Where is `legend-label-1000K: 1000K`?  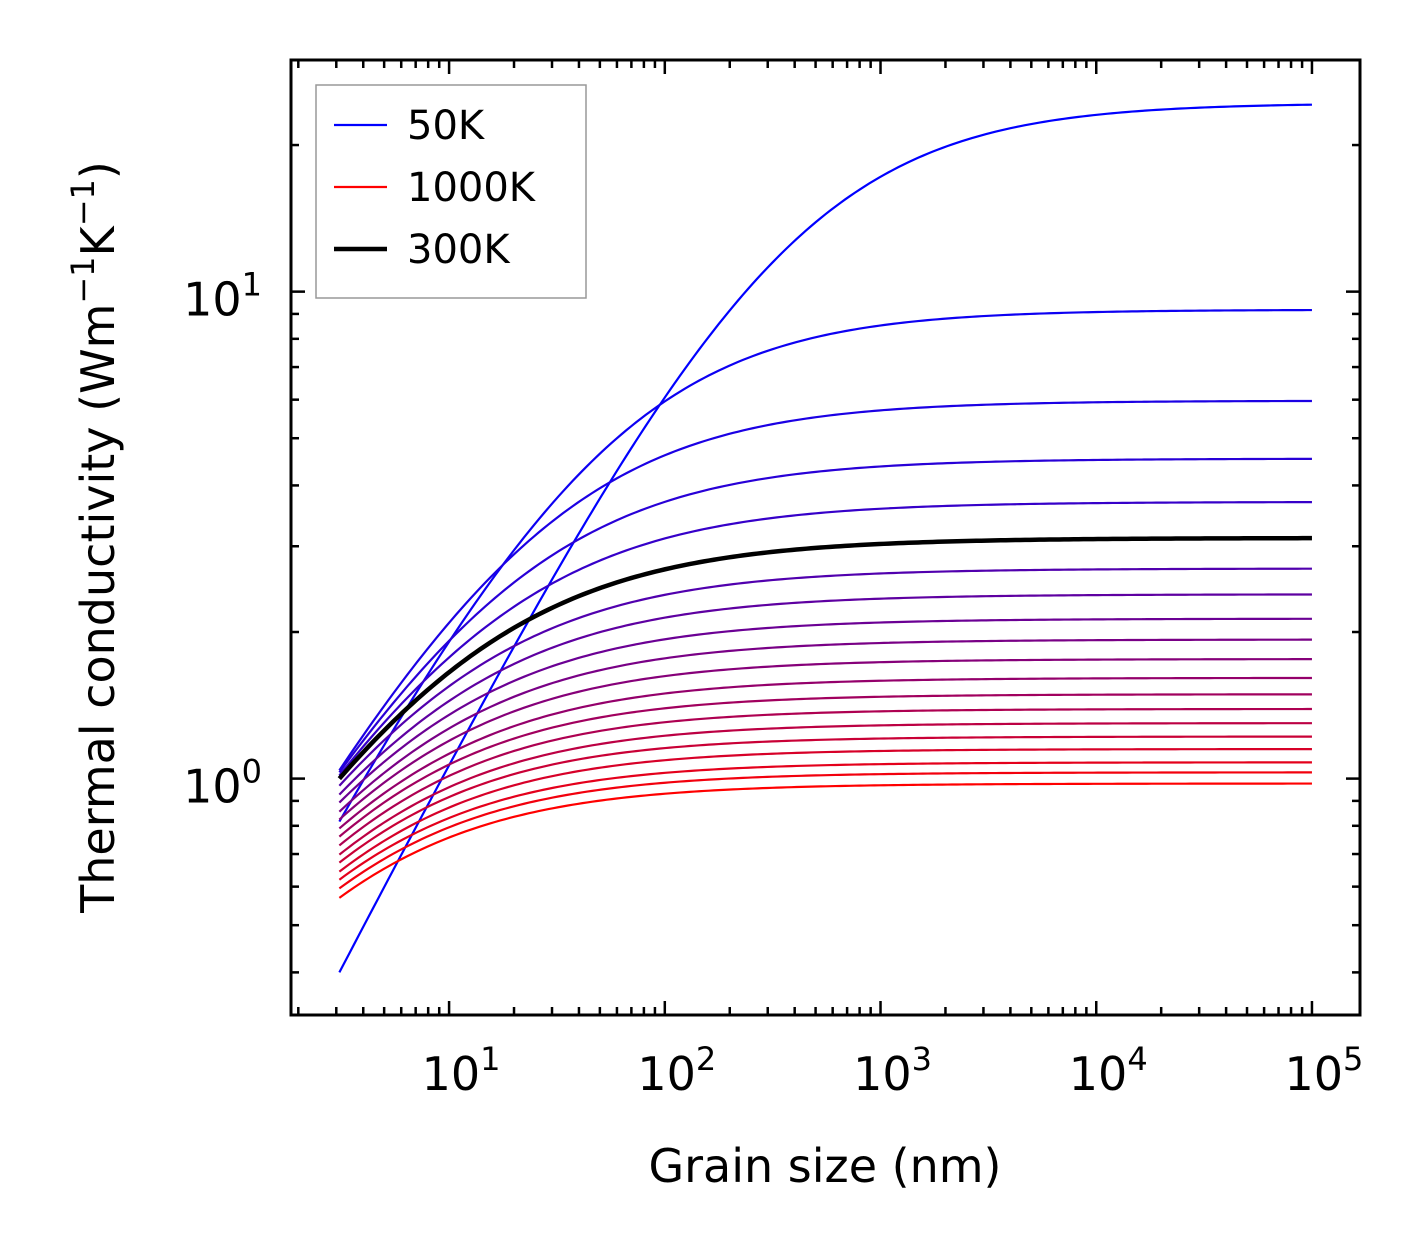
legend-label-1000K: 1000K is located at coordinates (472, 188).